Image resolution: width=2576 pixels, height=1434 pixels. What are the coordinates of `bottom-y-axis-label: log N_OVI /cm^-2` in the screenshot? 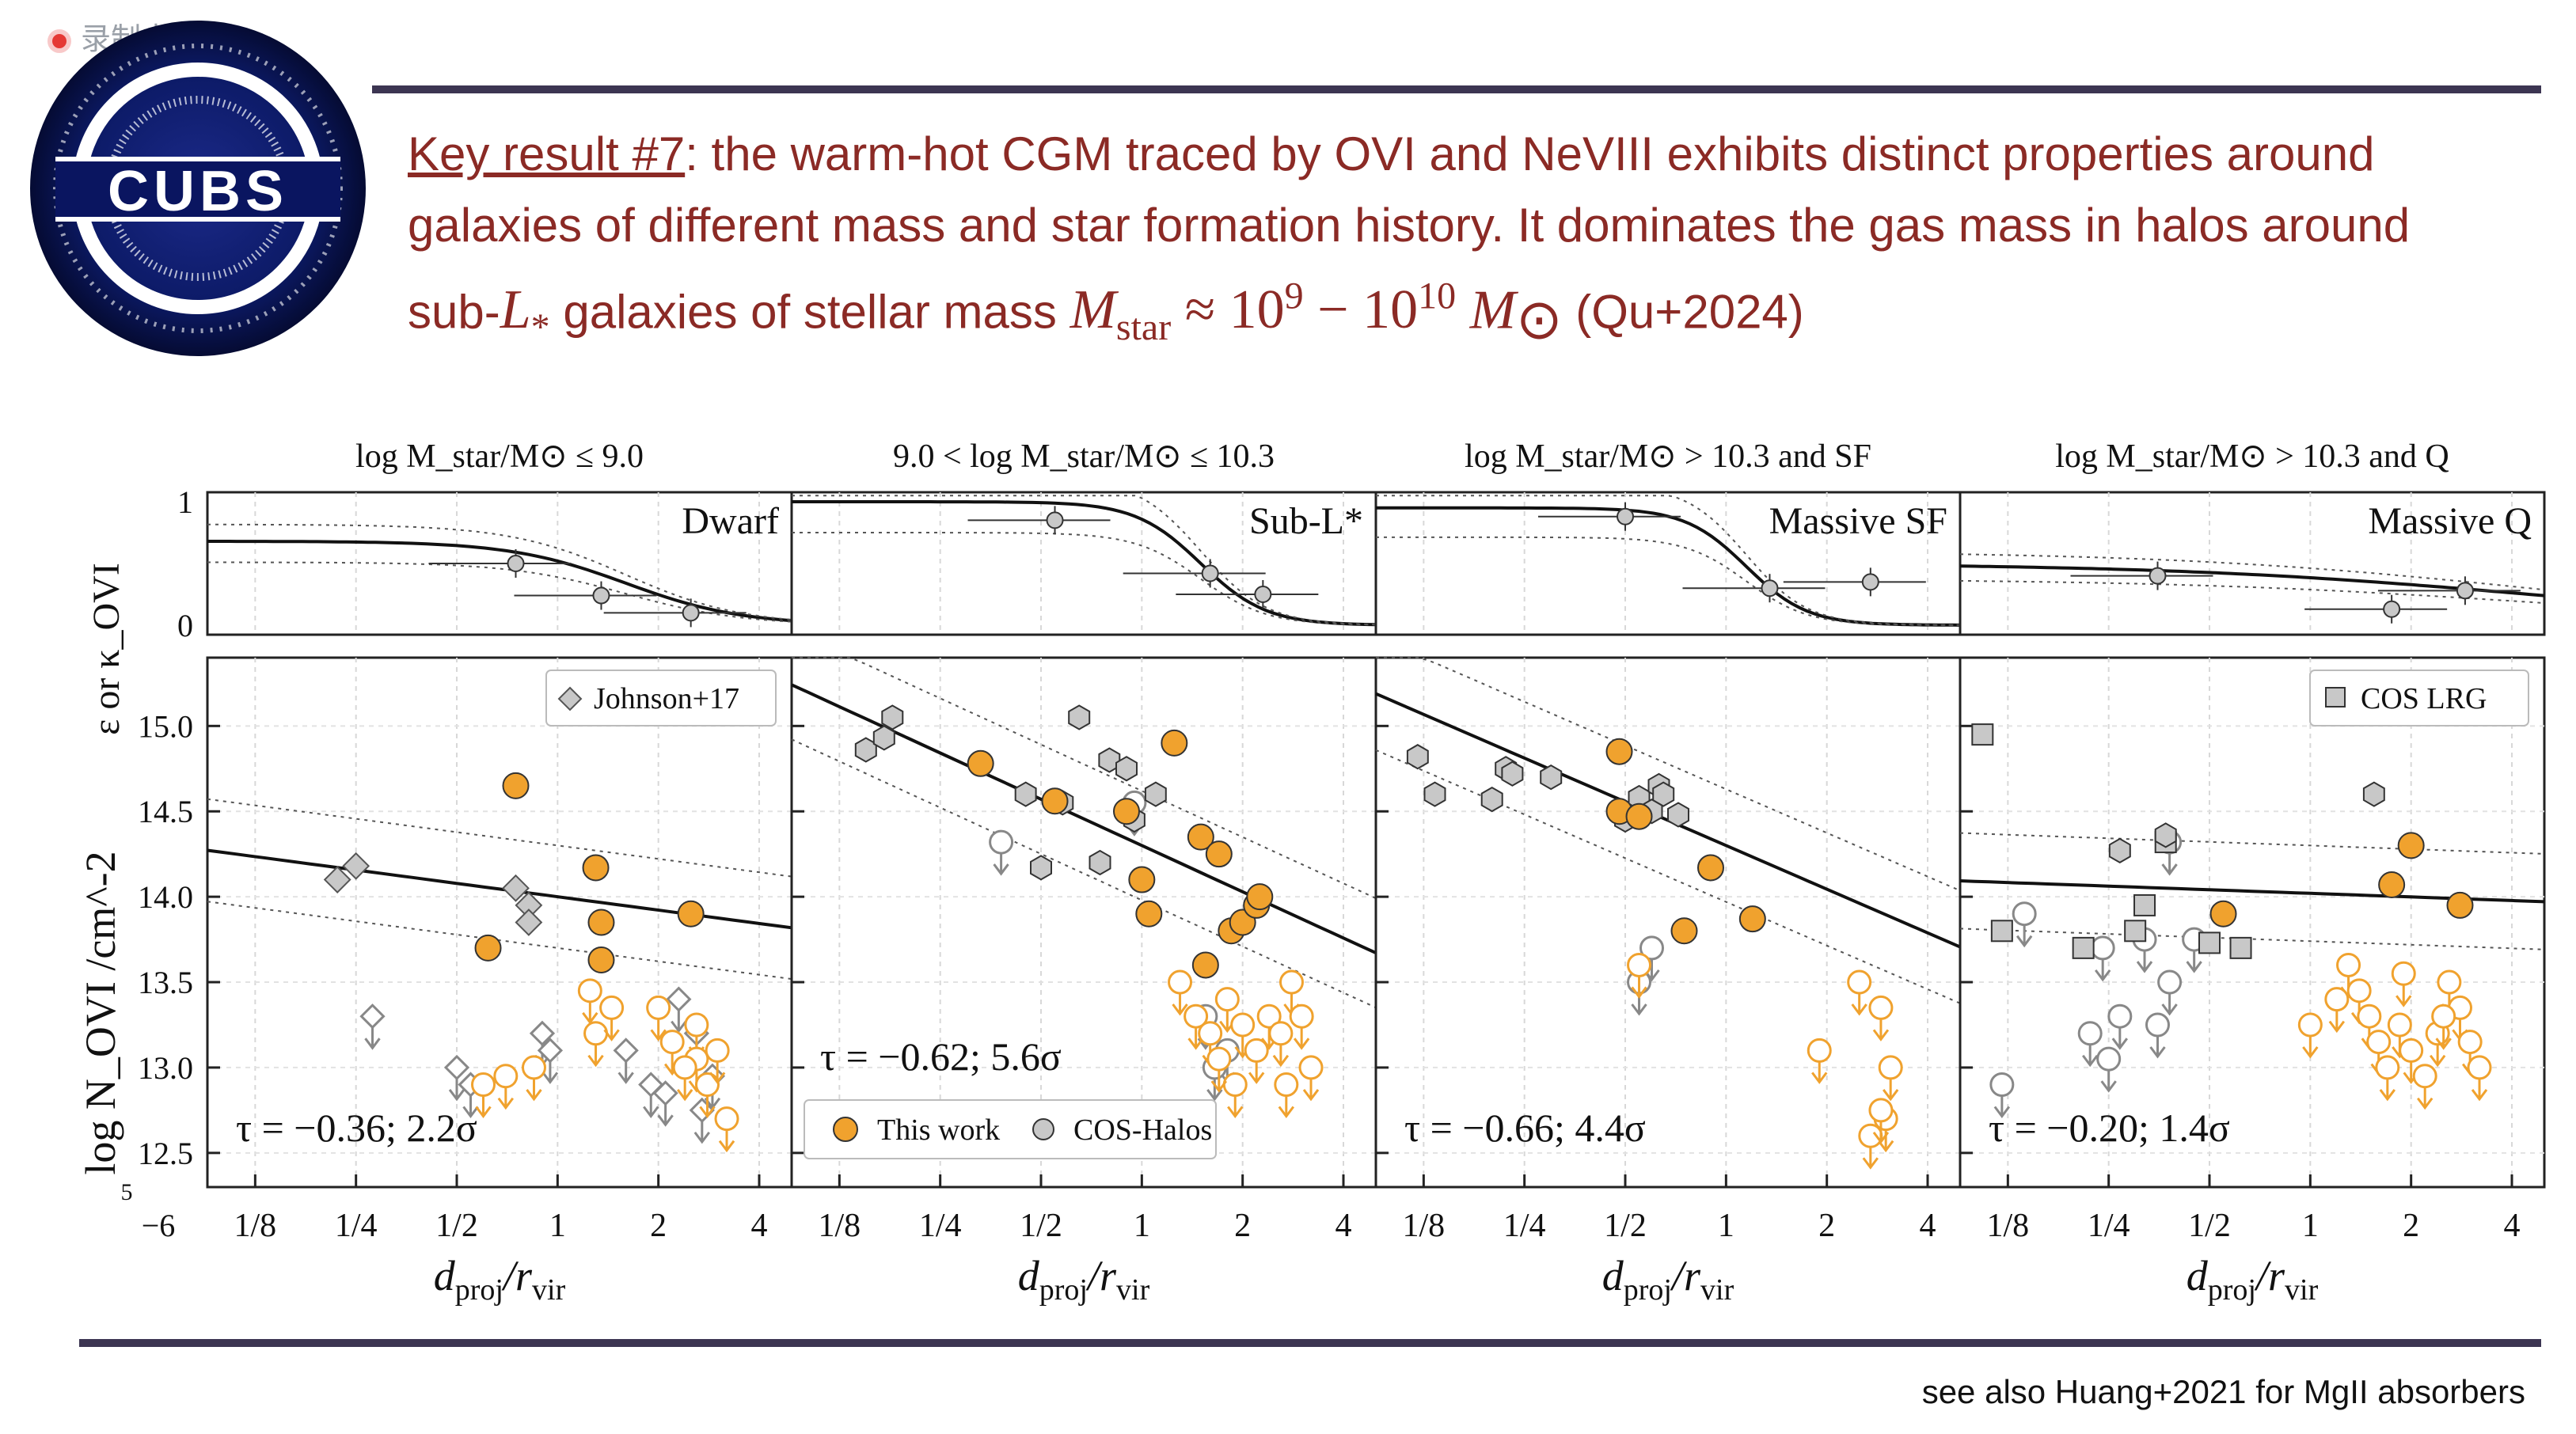 It's located at (101, 1013).